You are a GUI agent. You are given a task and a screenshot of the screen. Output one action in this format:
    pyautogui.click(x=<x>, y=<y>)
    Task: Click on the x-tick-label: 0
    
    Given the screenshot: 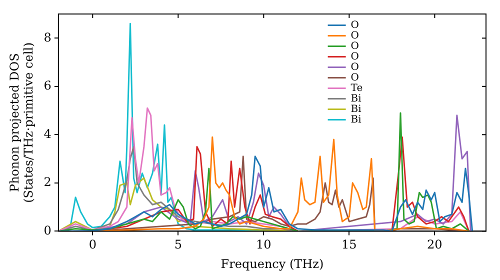 What is the action you would take?
    pyautogui.click(x=92, y=245)
    